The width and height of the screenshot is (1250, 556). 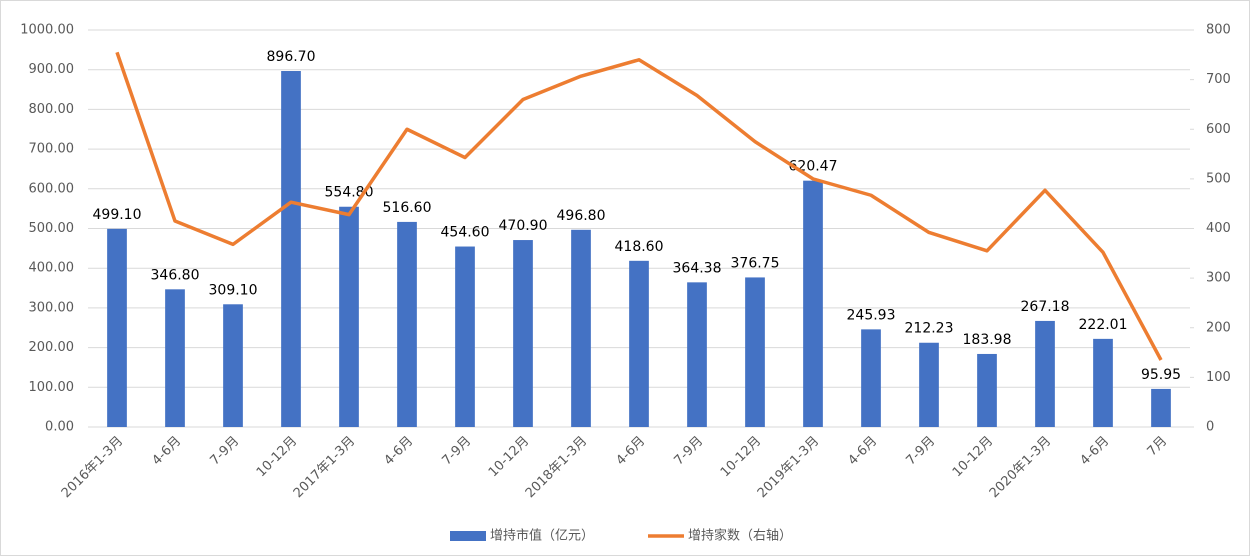 What do you see at coordinates (52, 347) in the screenshot?
I see `y-tick-label: 200.00` at bounding box center [52, 347].